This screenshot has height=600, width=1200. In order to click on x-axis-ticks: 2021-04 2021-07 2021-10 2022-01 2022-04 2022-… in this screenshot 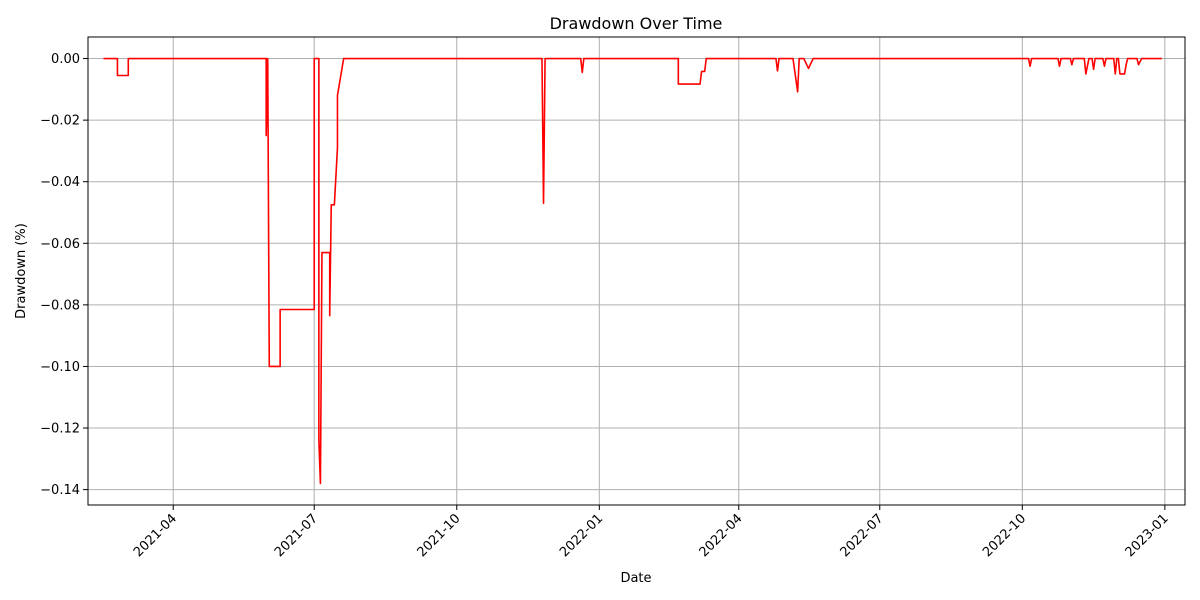, I will do `click(651, 532)`.